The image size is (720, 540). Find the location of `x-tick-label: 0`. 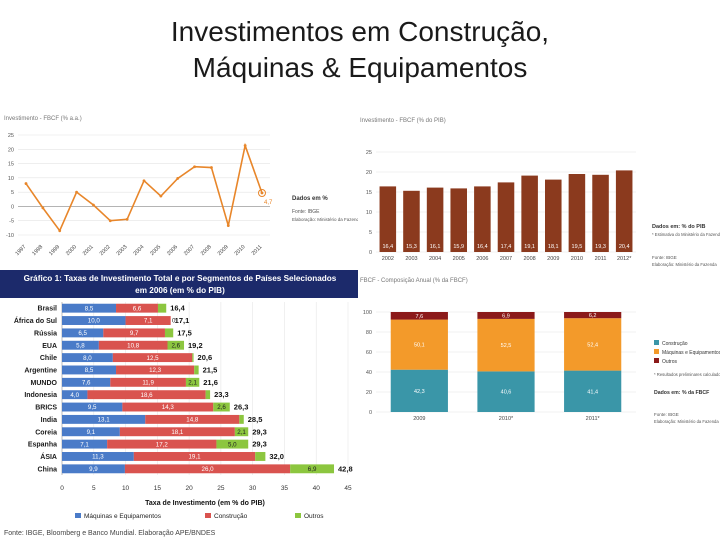

x-tick-label: 0 is located at coordinates (62, 488).